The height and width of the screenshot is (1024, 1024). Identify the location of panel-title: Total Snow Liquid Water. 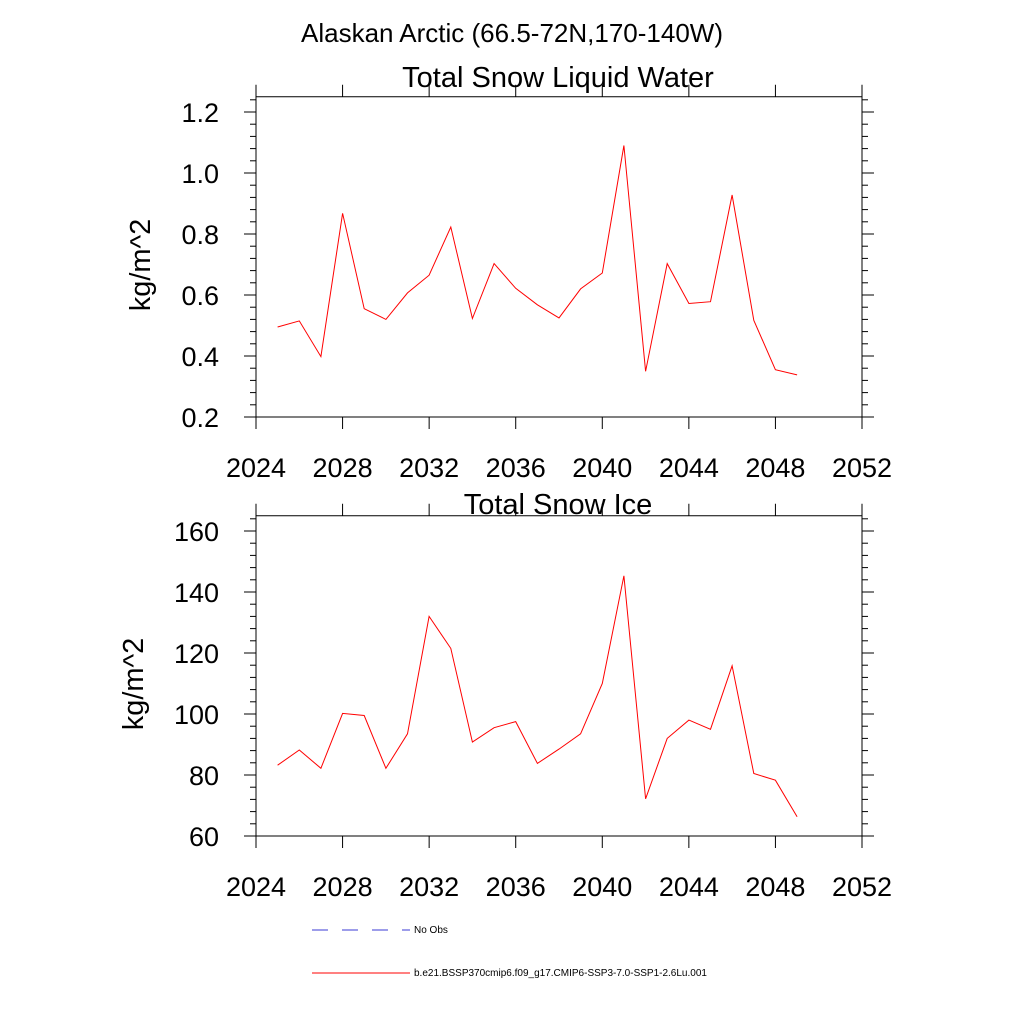
(558, 78).